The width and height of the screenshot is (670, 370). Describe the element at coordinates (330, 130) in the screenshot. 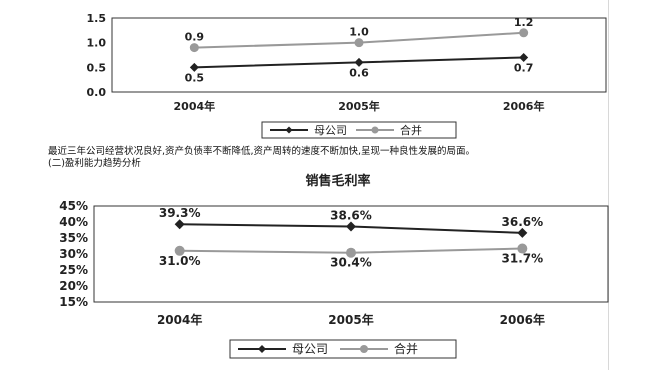

I see `chart1-legend-label: 母公司` at that location.